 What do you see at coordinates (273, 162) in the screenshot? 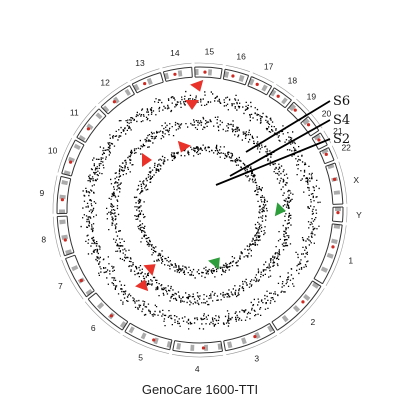
I see `pointer-line-s2` at bounding box center [273, 162].